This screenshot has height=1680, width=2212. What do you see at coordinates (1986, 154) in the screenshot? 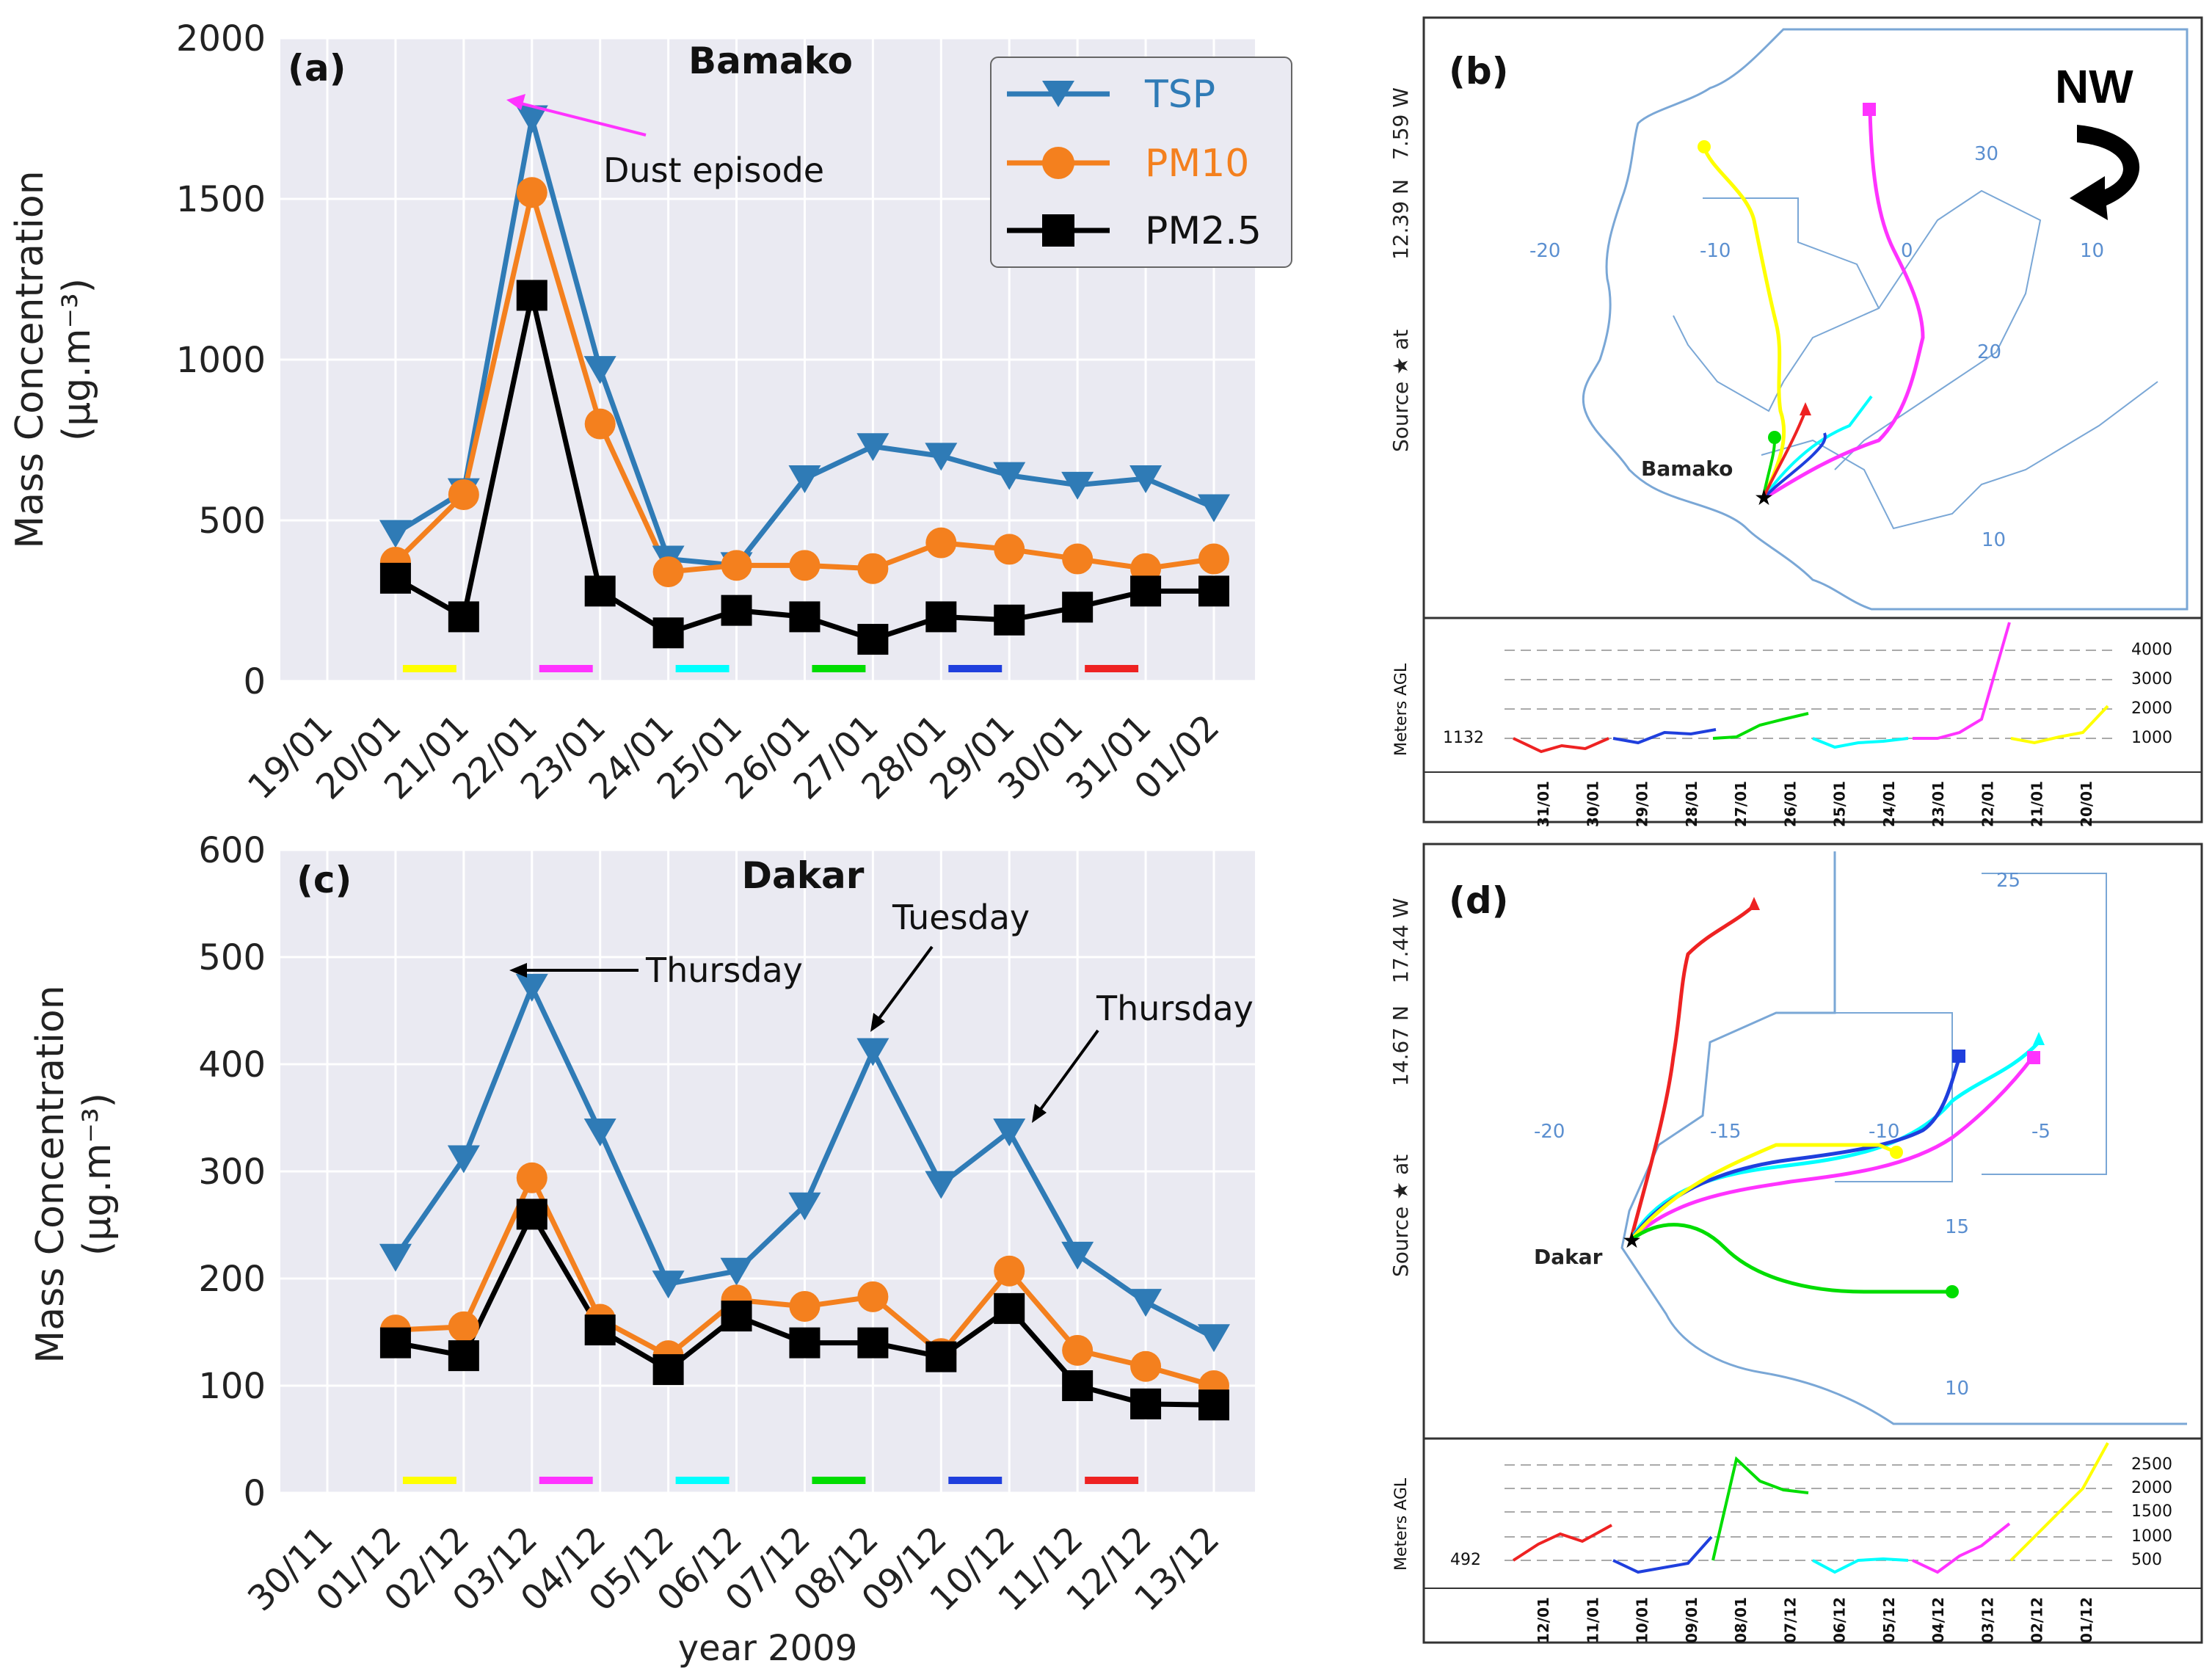
I see `grid-label: 30` at bounding box center [1986, 154].